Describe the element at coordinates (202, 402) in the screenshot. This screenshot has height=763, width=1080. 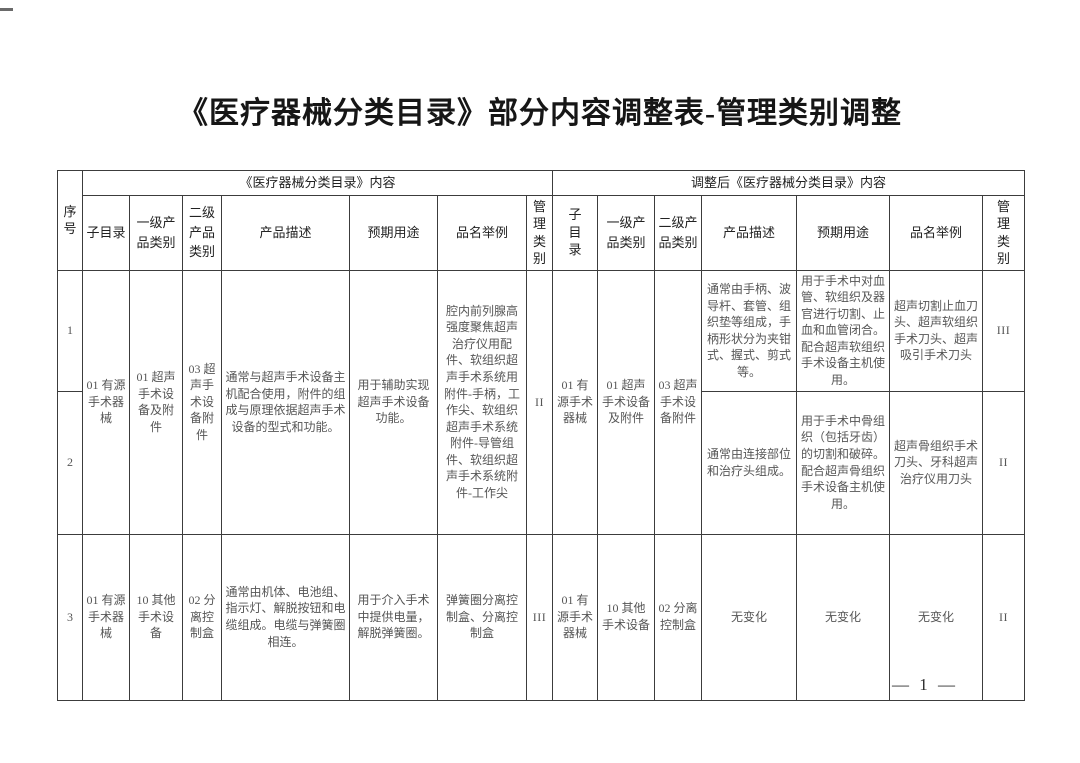
I see `cell-r12-left-level2: 03 超声手术设备附件` at that location.